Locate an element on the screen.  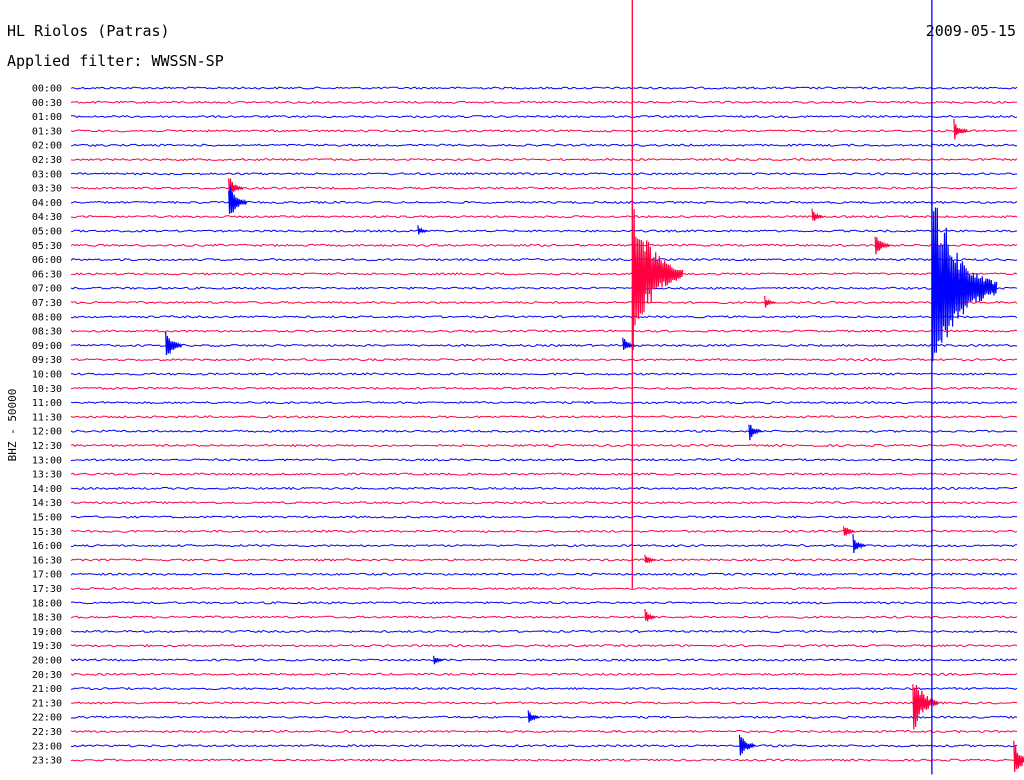
row-time-label: 02:00 is located at coordinates (47, 146).